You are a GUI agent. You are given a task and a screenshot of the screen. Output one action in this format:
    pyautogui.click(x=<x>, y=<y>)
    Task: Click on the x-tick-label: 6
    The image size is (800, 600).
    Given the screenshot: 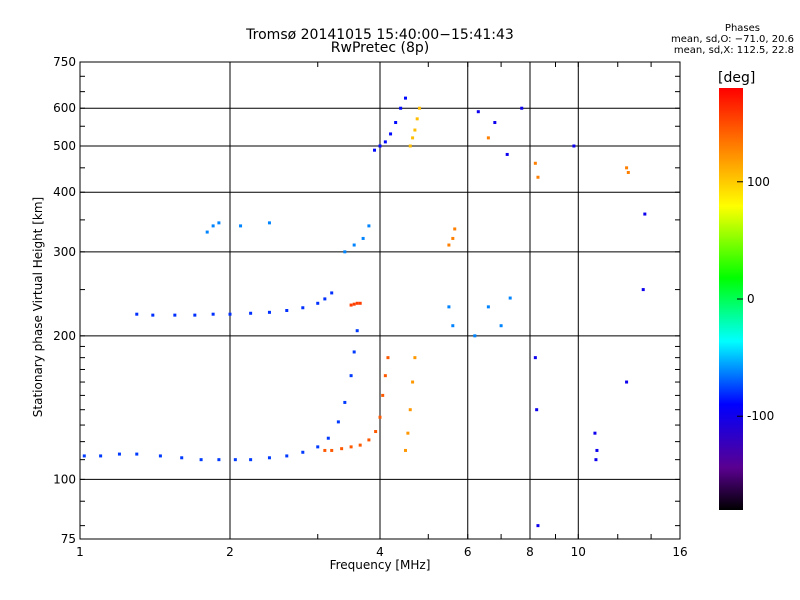 What is the action you would take?
    pyautogui.click(x=468, y=552)
    